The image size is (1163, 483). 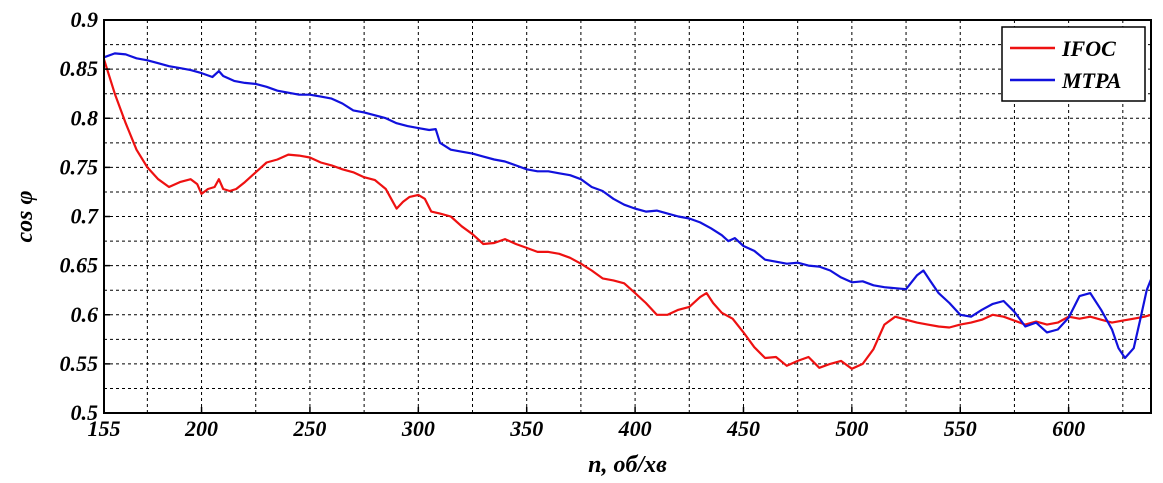 What do you see at coordinates (85, 117) in the screenshot?
I see `y-tick-label: 0.8` at bounding box center [85, 117].